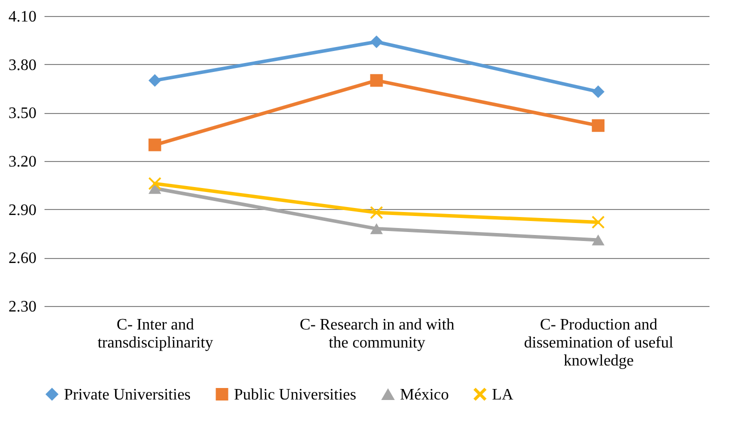 Image resolution: width=755 pixels, height=447 pixels. I want to click on y-tick-label: 2.90, so click(22, 210).